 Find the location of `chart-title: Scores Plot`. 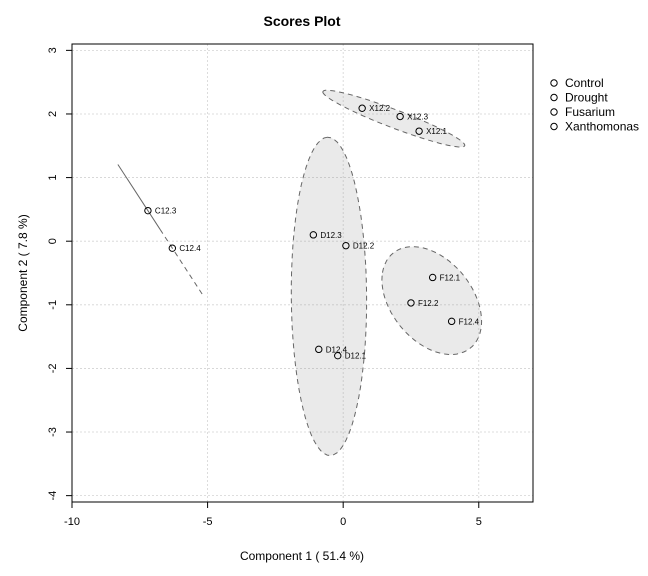

chart-title: Scores Plot is located at coordinates (301, 21).